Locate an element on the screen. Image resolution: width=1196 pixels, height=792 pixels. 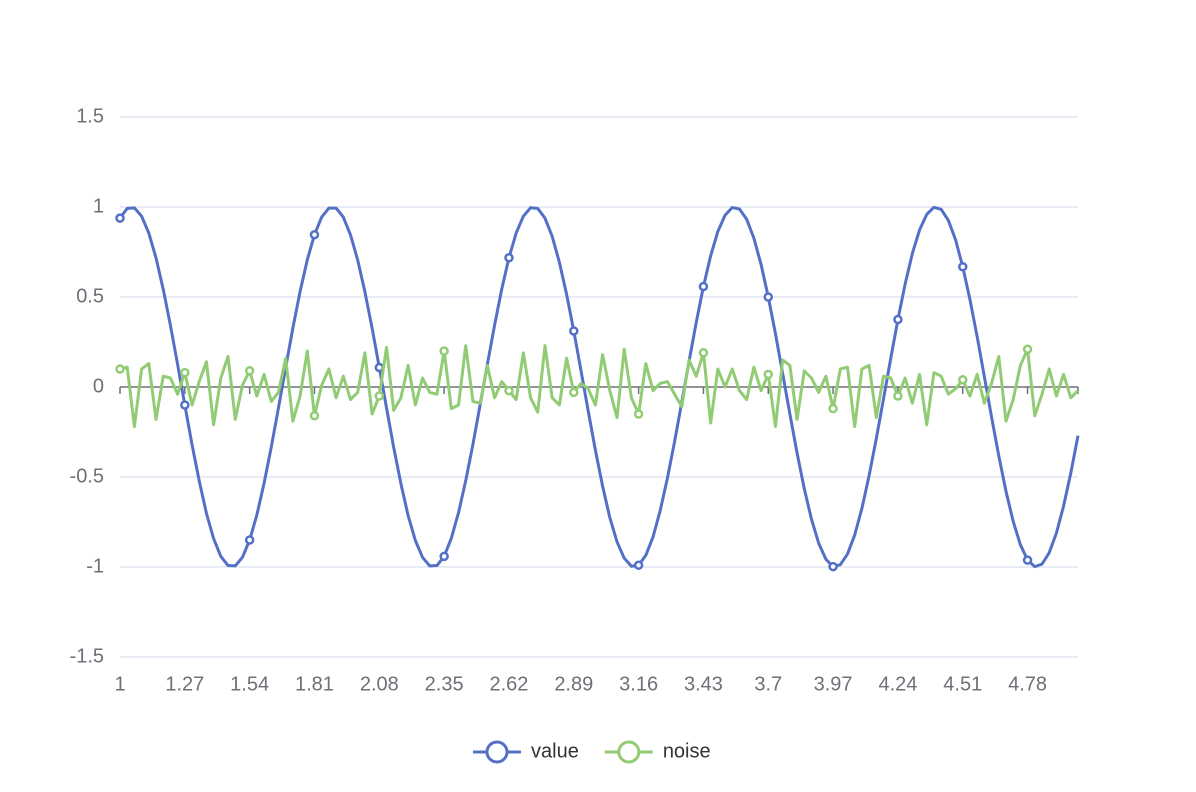
legend: value noise is located at coordinates (592, 752).